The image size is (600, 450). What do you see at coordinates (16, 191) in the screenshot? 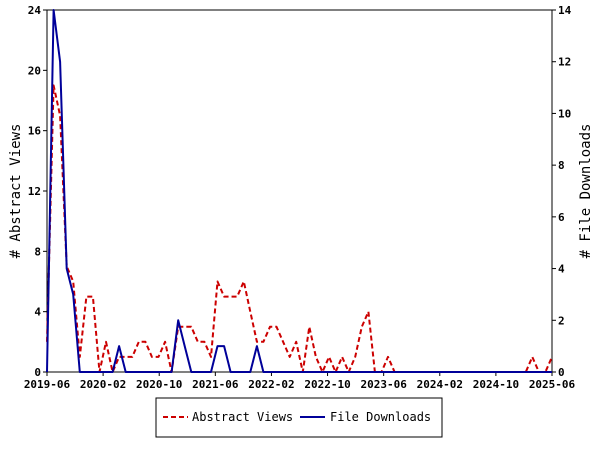
I see `y-left-axis-title: # Abstract Views` at bounding box center [16, 191].